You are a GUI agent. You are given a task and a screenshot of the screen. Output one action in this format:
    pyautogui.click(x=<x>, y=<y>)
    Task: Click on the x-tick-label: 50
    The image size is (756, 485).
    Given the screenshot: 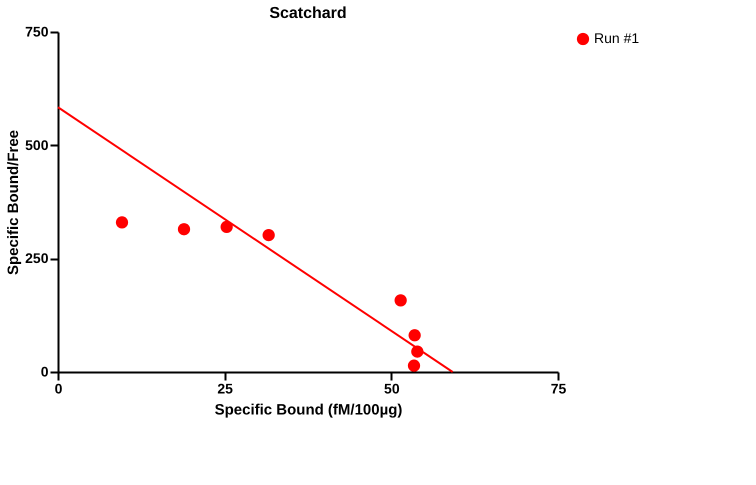 What is the action you would take?
    pyautogui.click(x=392, y=388)
    